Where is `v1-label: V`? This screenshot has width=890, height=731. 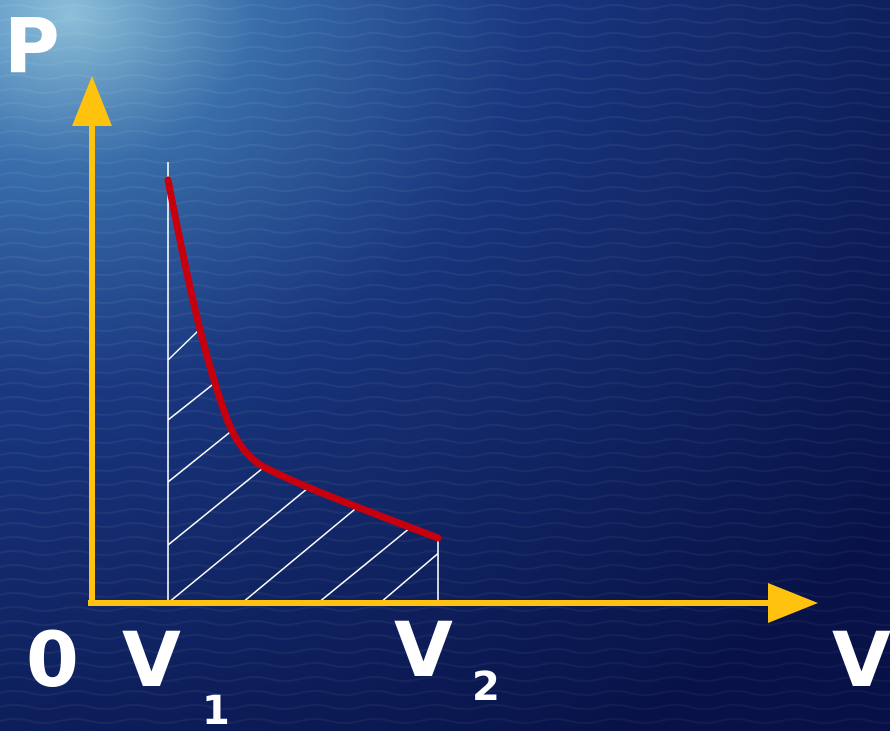
v1-label: V is located at coordinates (151, 659).